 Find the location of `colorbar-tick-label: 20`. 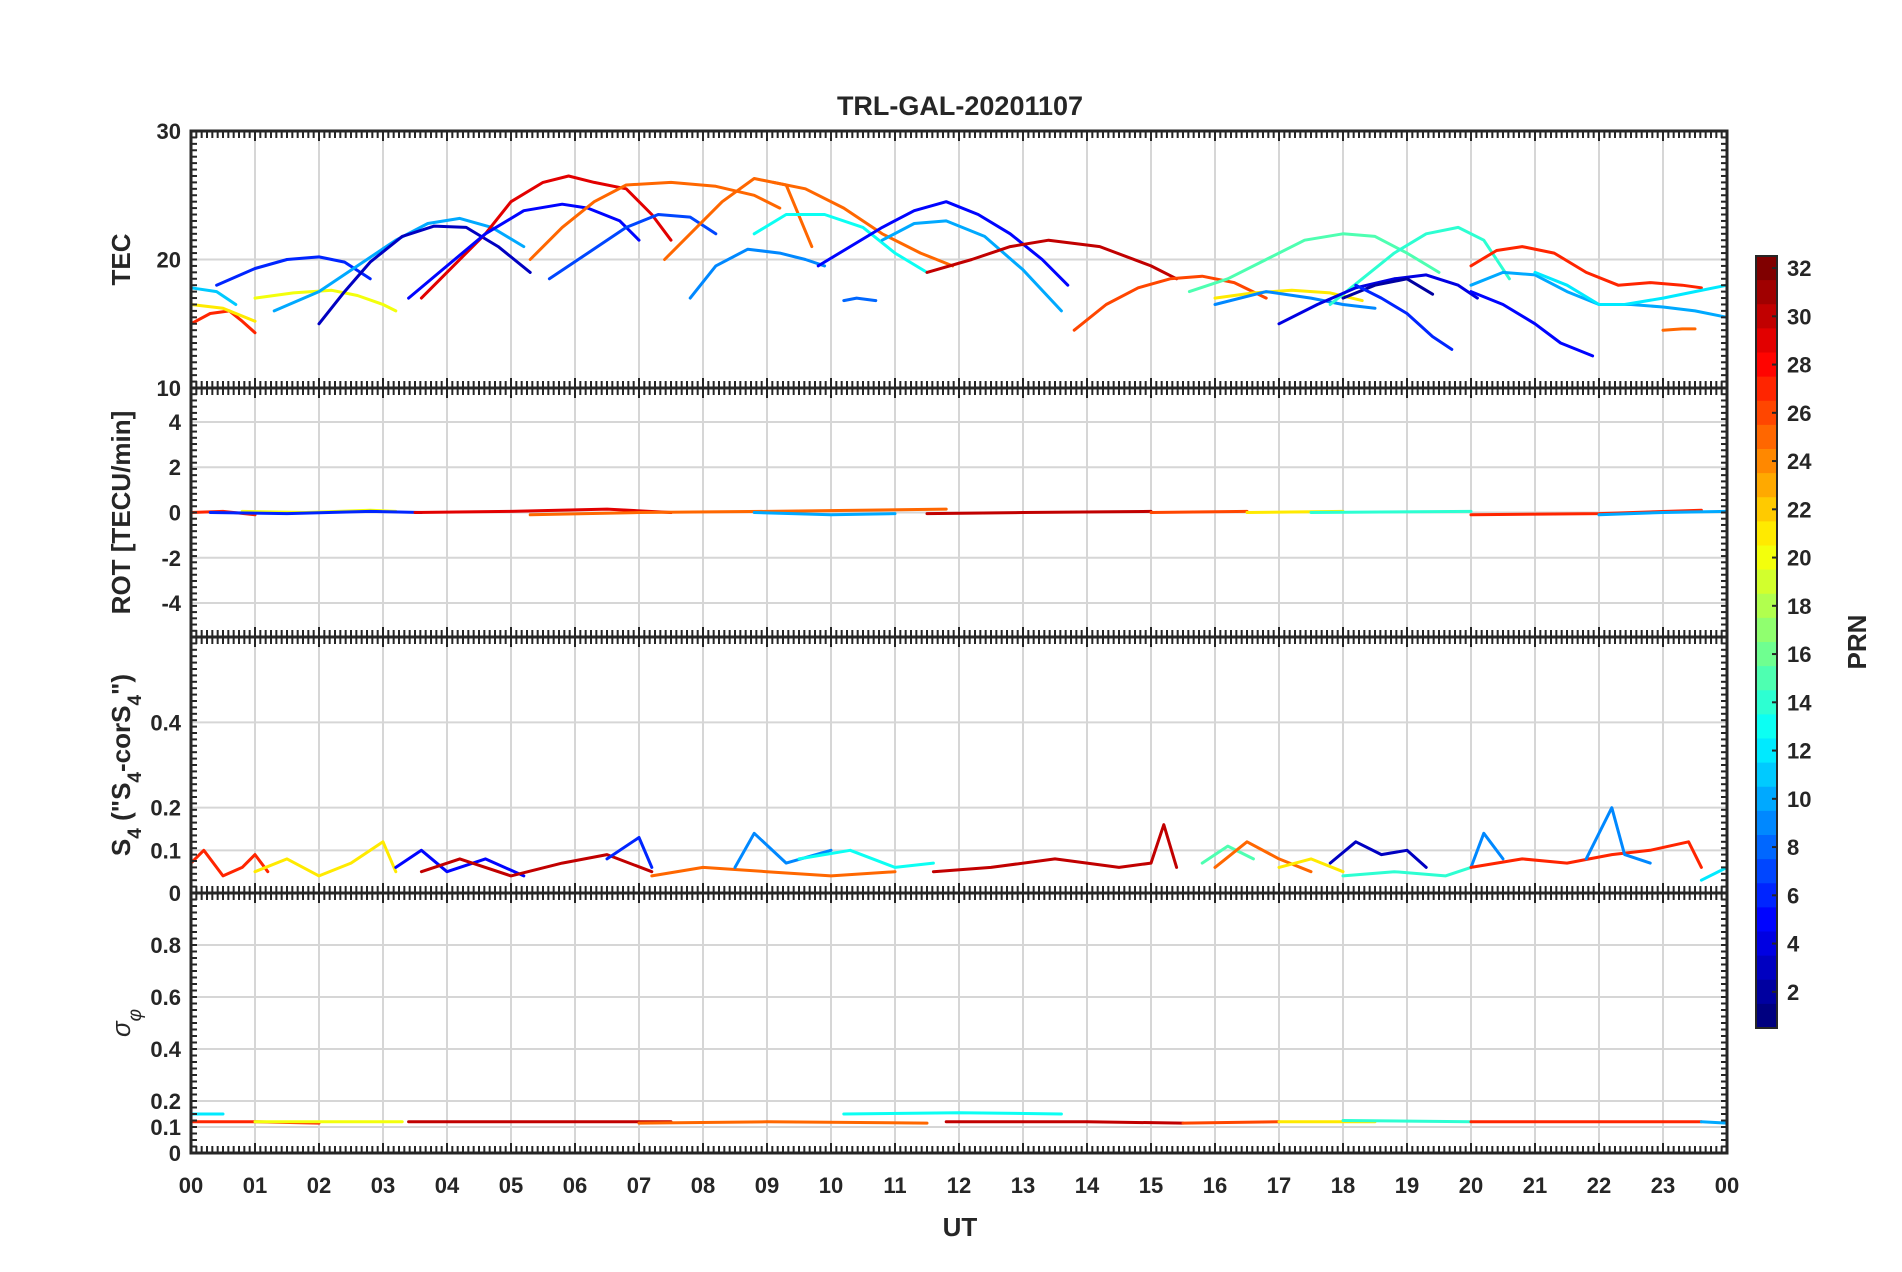

colorbar-tick-label: 20 is located at coordinates (1799, 558).